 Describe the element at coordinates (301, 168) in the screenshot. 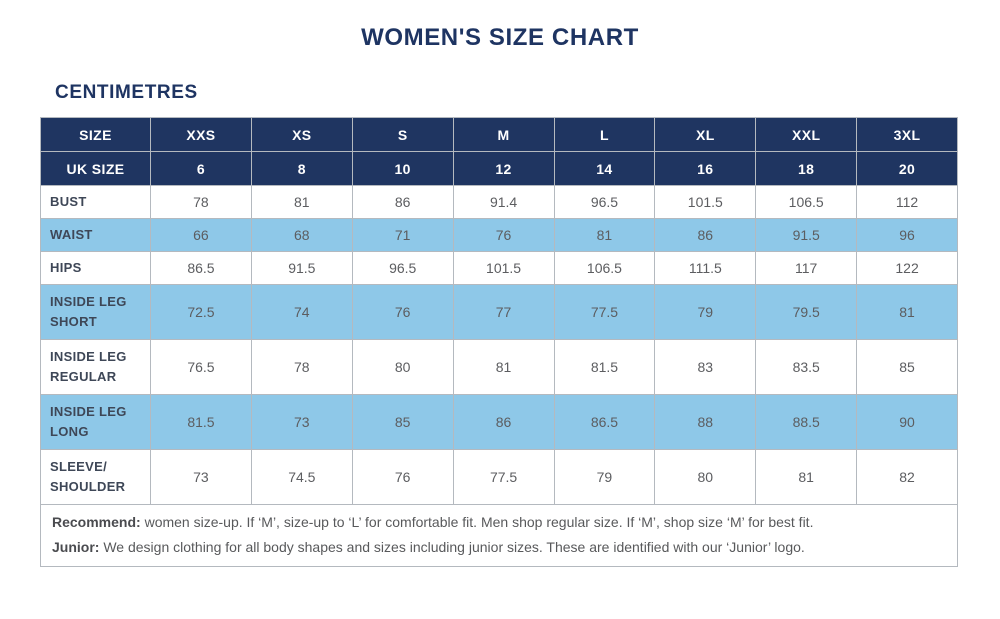

I see `header-cell: 8` at that location.